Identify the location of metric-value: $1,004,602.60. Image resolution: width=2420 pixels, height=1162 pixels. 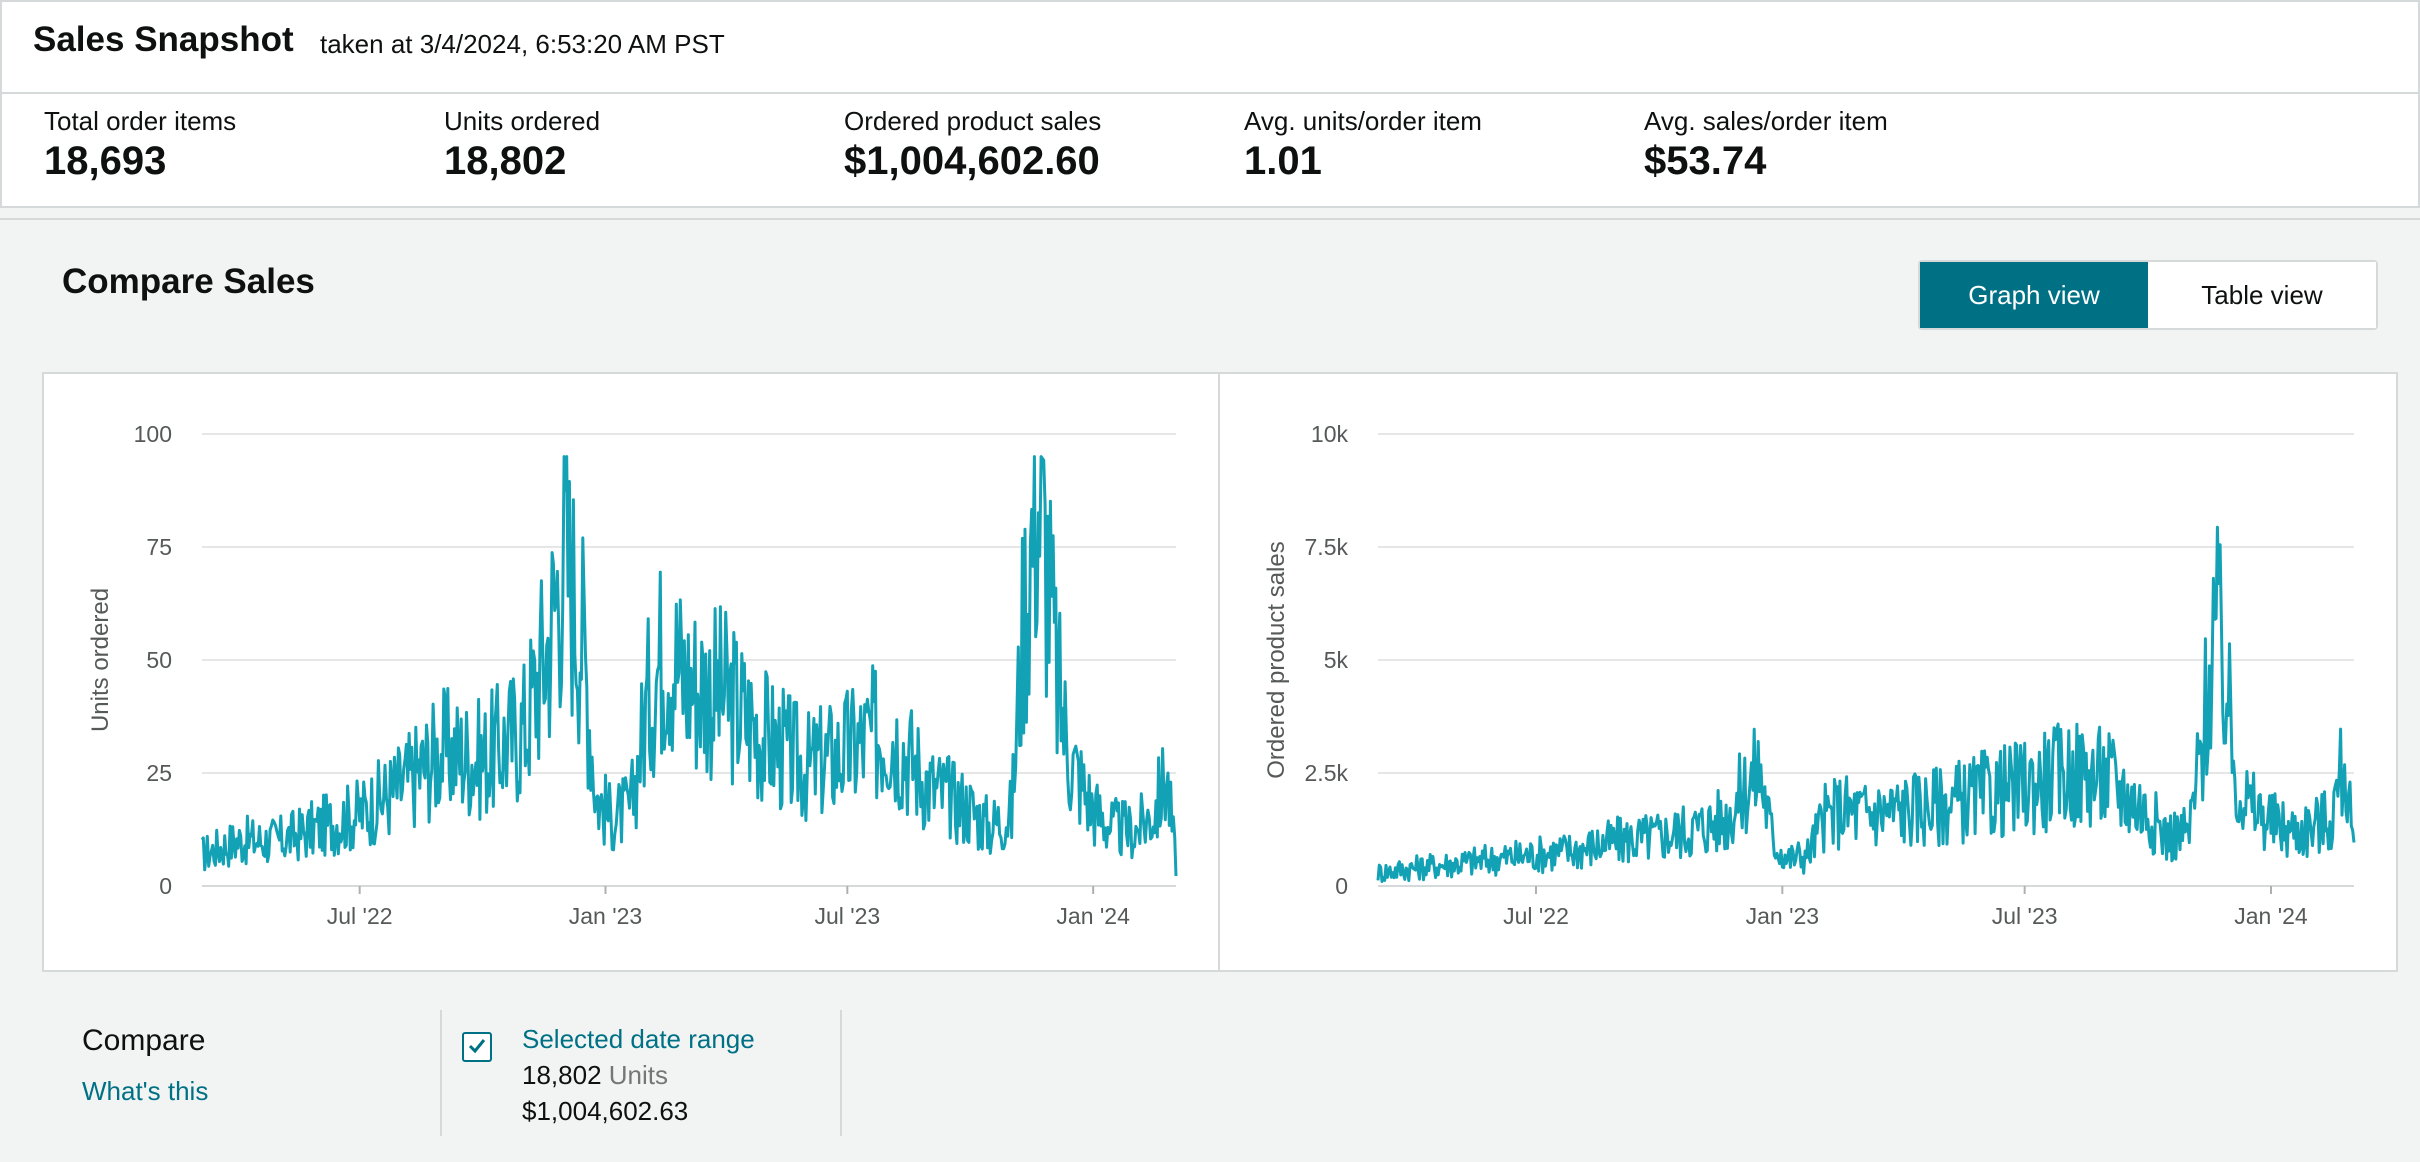
(972, 161).